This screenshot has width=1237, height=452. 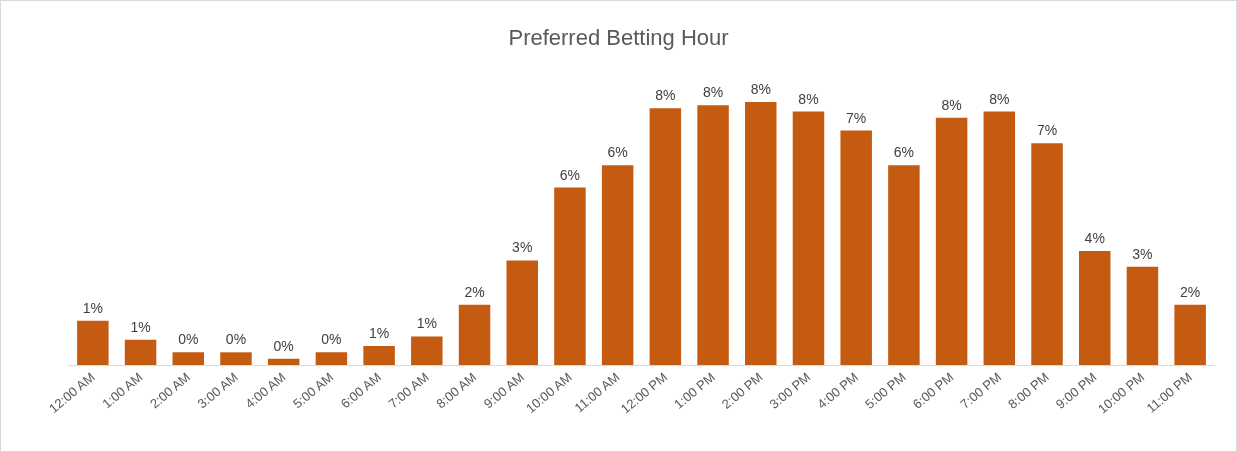 What do you see at coordinates (504, 390) in the screenshot?
I see `x-tick-label: 9:00 AM` at bounding box center [504, 390].